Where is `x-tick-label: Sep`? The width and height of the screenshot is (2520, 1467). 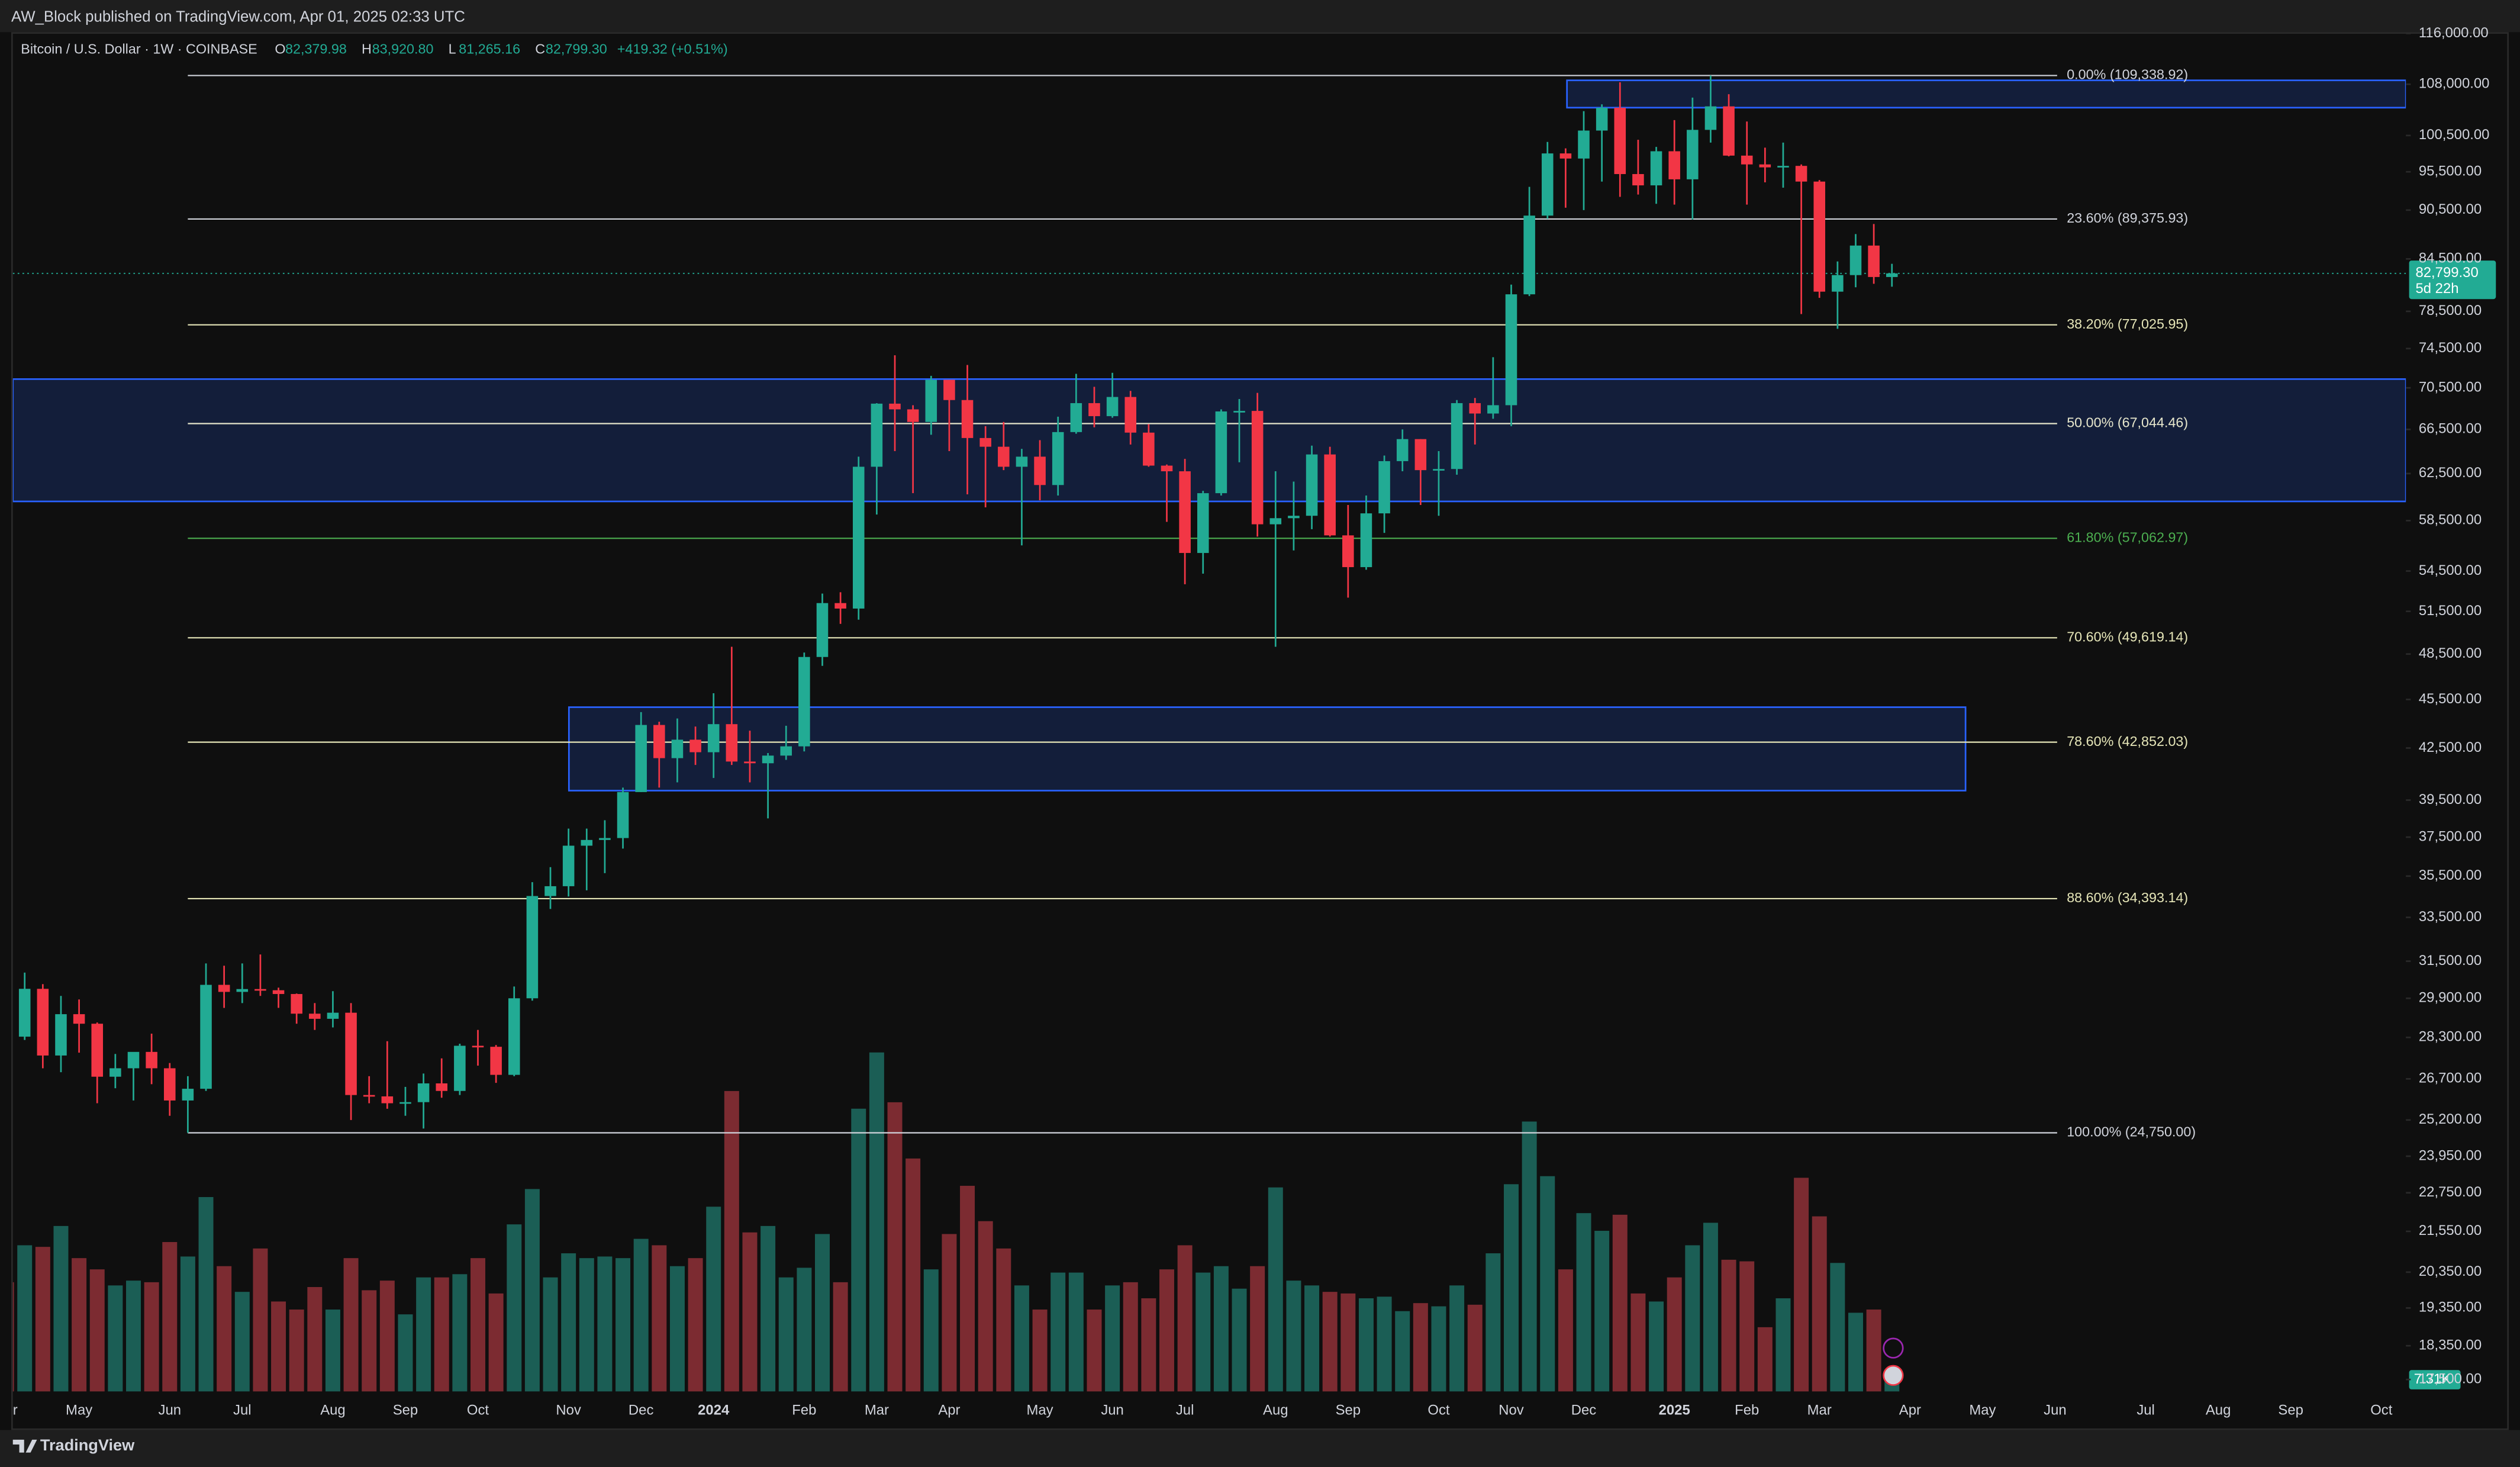
x-tick-label: Sep is located at coordinates (405, 1410).